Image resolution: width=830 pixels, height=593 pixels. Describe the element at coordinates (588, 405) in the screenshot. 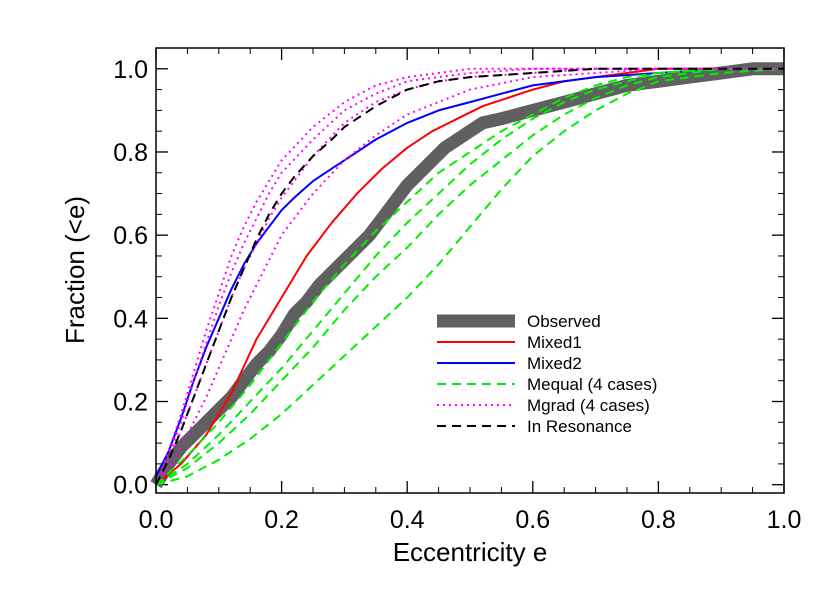

I see `legend-label: Mgrad (4 cases)` at that location.